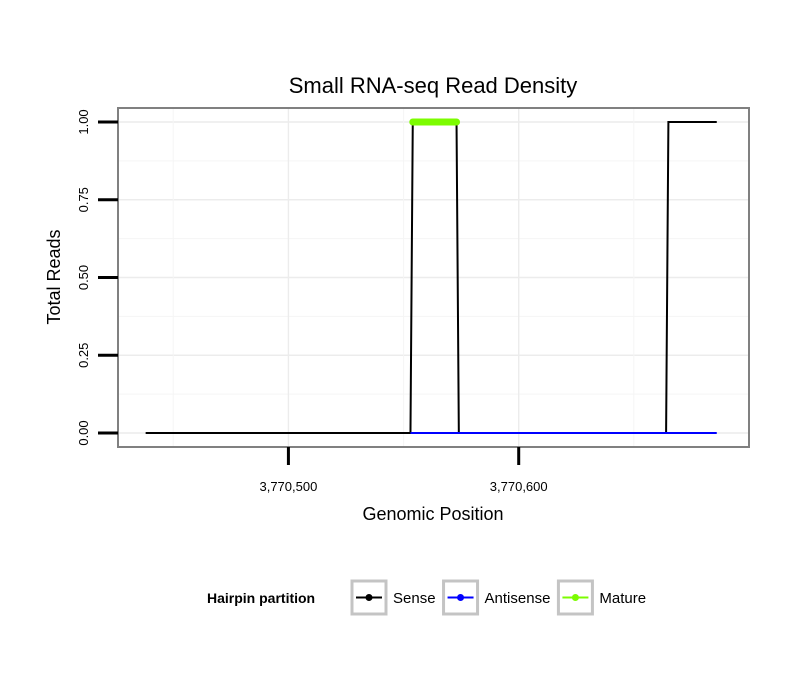 The image size is (810, 690). What do you see at coordinates (261, 598) in the screenshot?
I see `legend-title: Hairpin partition` at bounding box center [261, 598].